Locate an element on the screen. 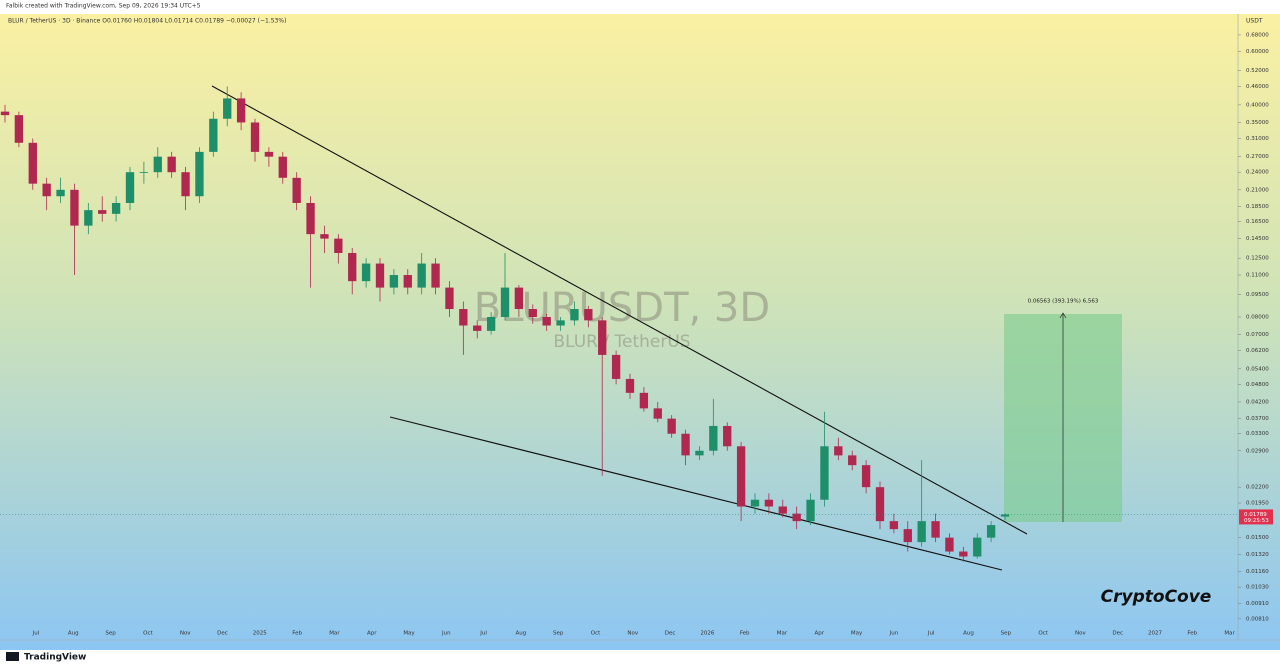 This screenshot has height=671, width=1280. y-tick-label: 0.14500 is located at coordinates (1257, 239).